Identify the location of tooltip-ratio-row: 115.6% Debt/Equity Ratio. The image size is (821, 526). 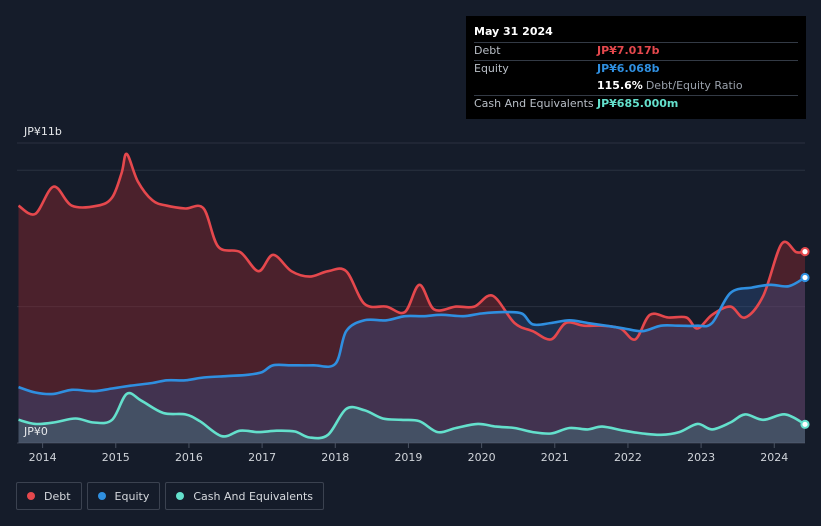
(636, 86).